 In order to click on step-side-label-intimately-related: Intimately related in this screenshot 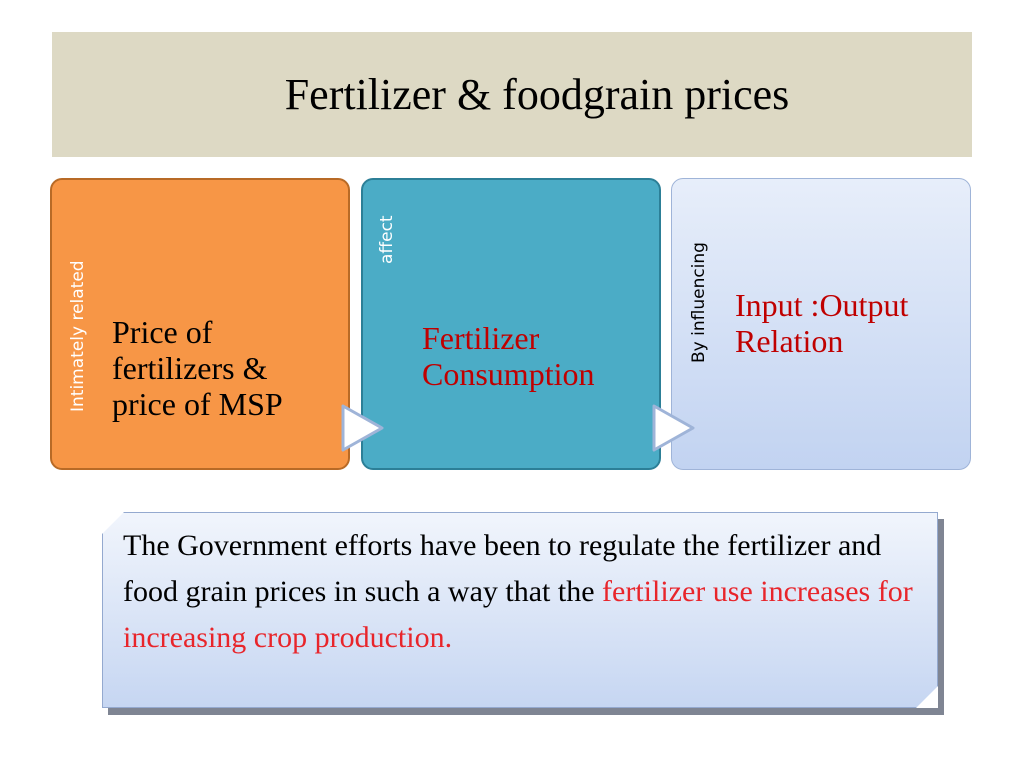, I will do `click(78, 336)`.